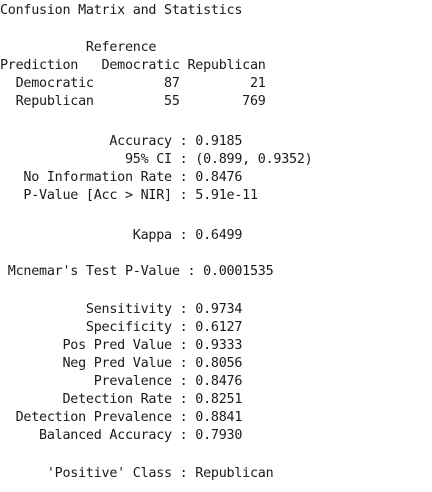 The image size is (432, 492). I want to click on heading-line: Confusion Matrix and Statistics, so click(121, 10).